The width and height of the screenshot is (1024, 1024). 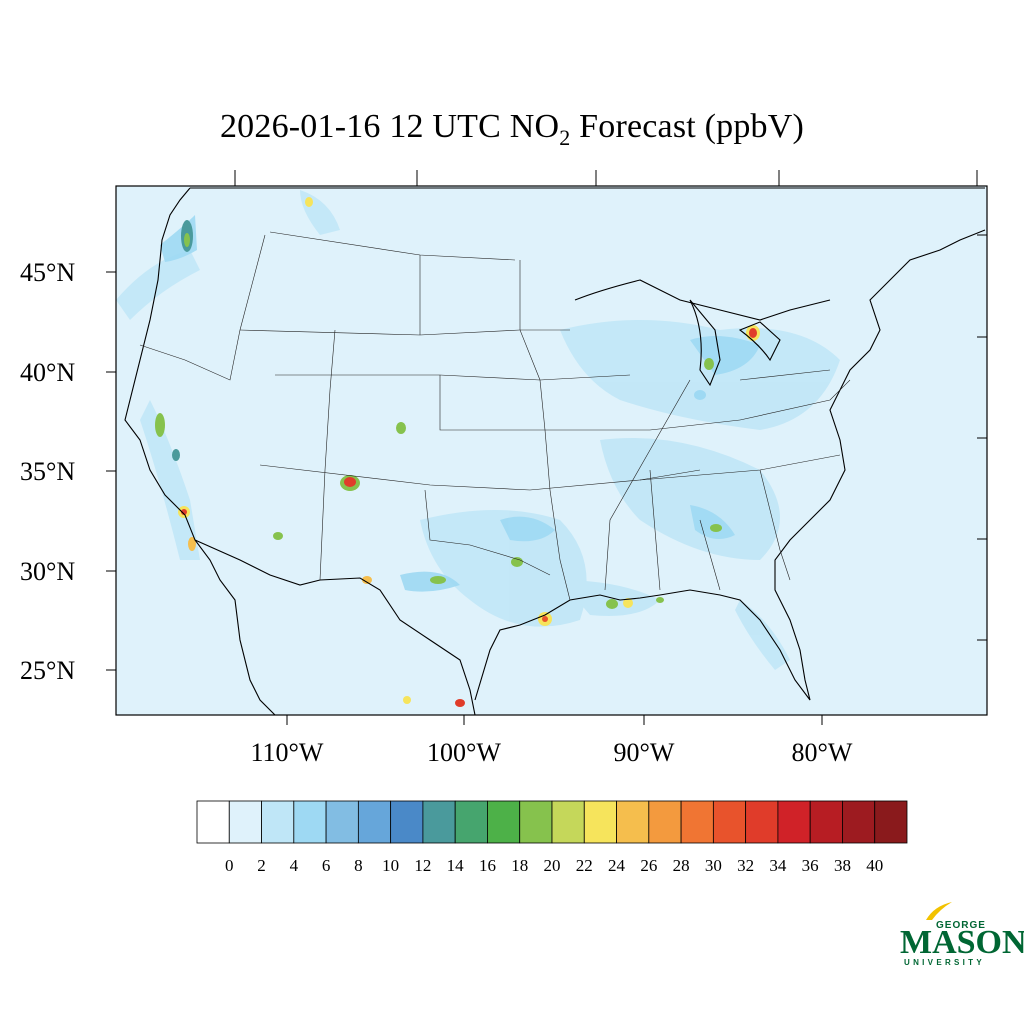 I want to click on colorbar-tick-label: 40, so click(x=875, y=865).